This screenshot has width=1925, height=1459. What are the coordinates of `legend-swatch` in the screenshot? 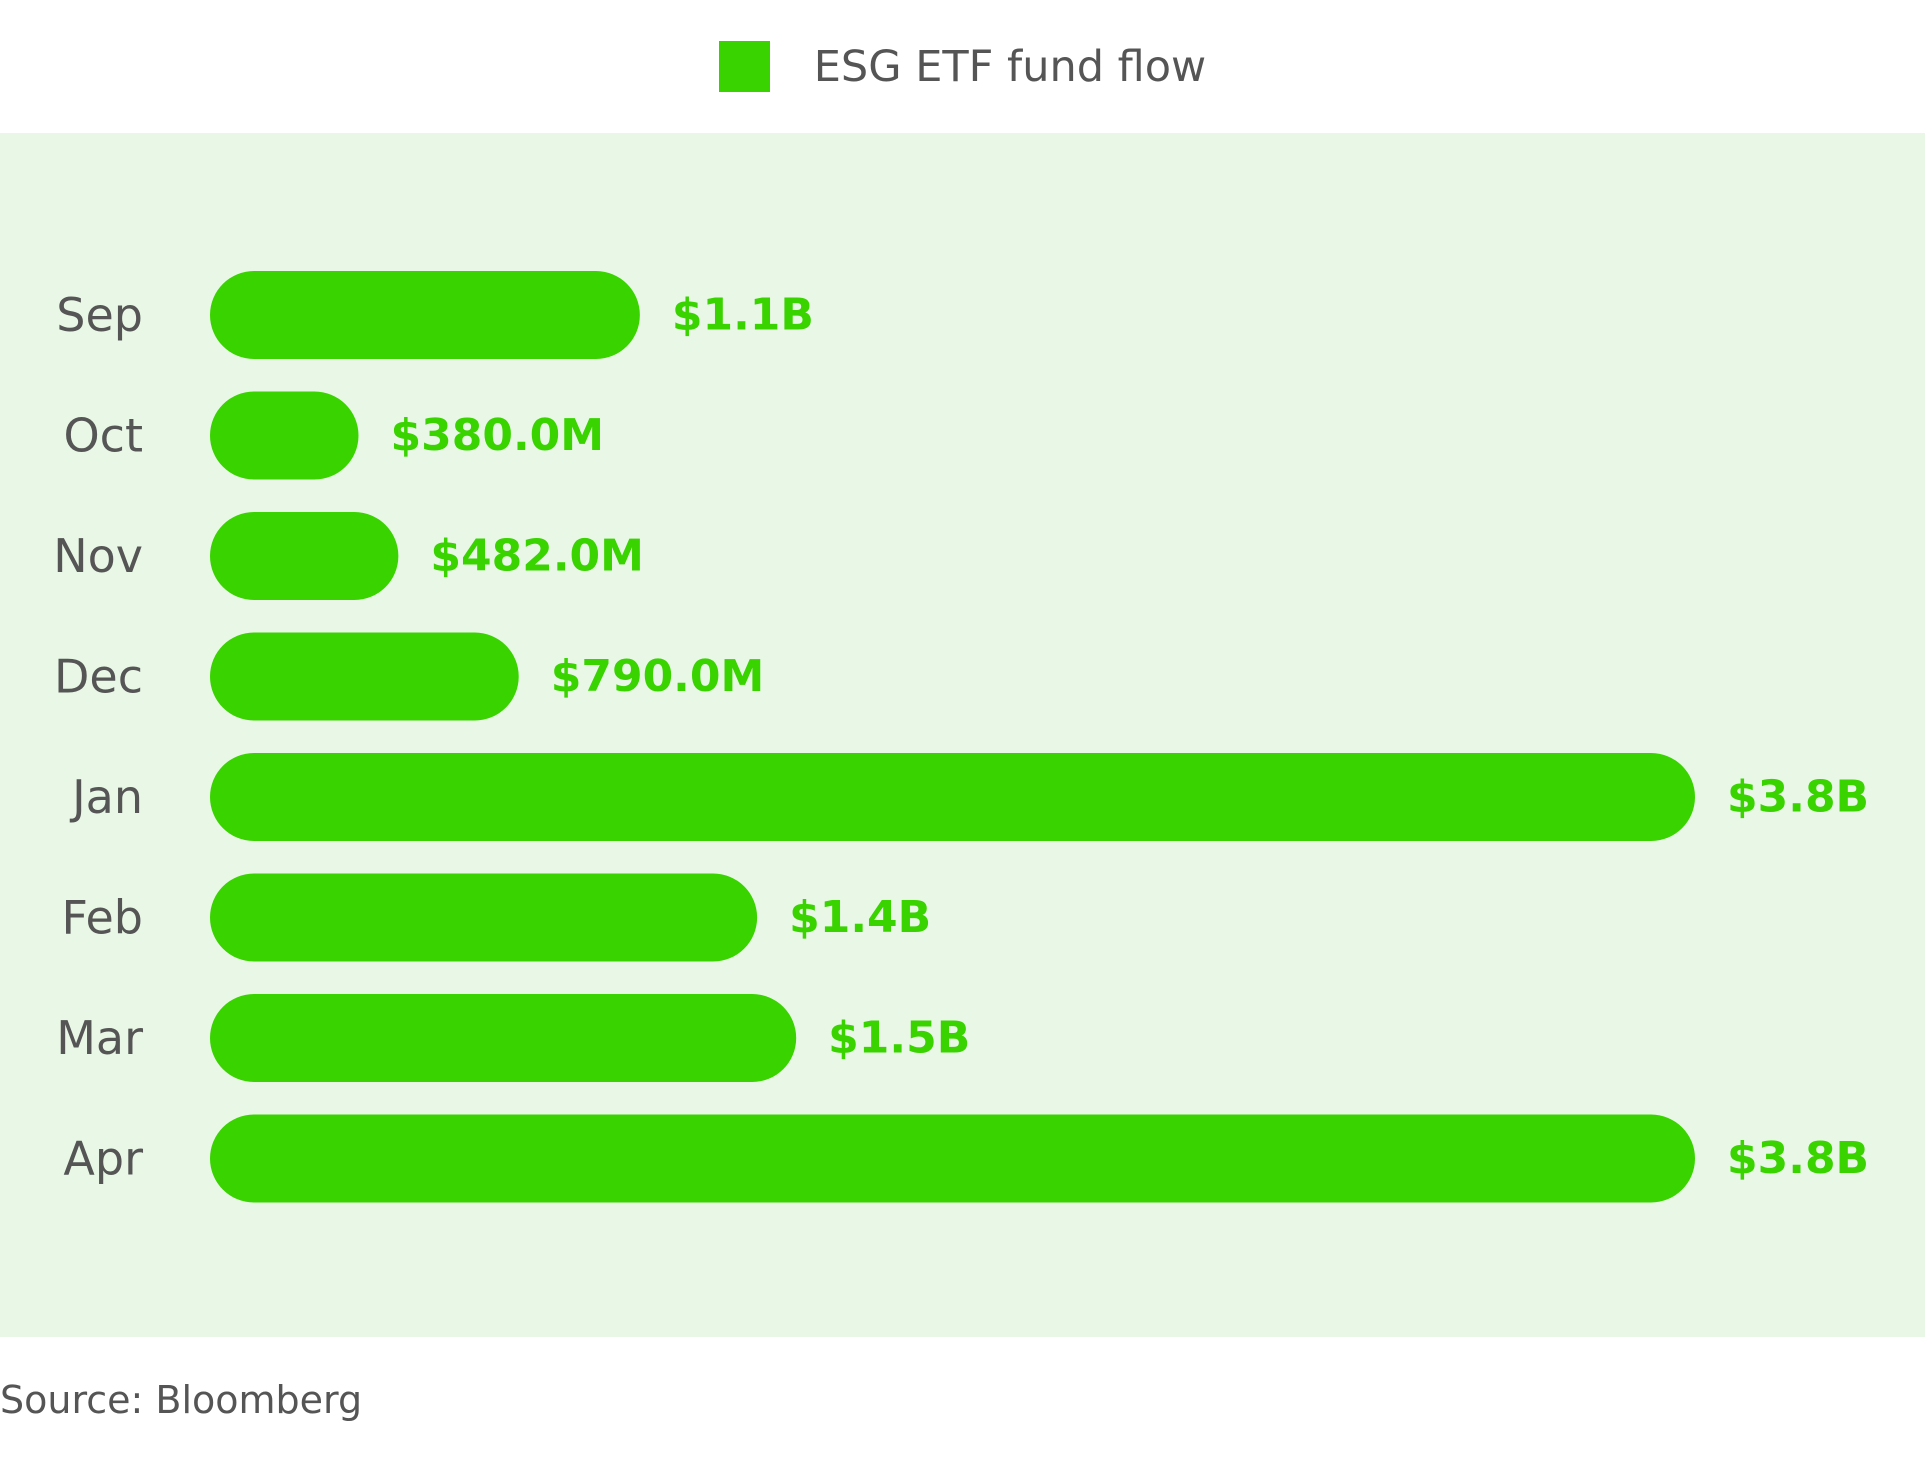 It's located at (744, 66).